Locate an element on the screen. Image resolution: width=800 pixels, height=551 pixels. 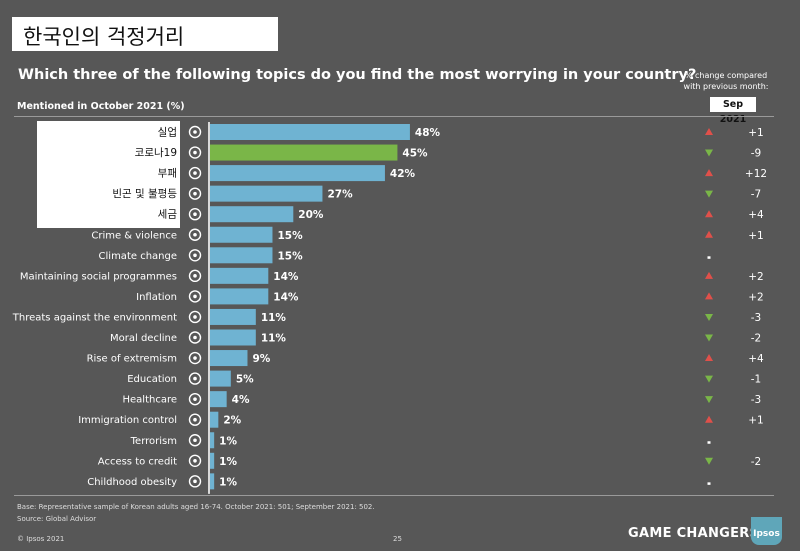
category-label: 부패 is located at coordinates (167, 174).